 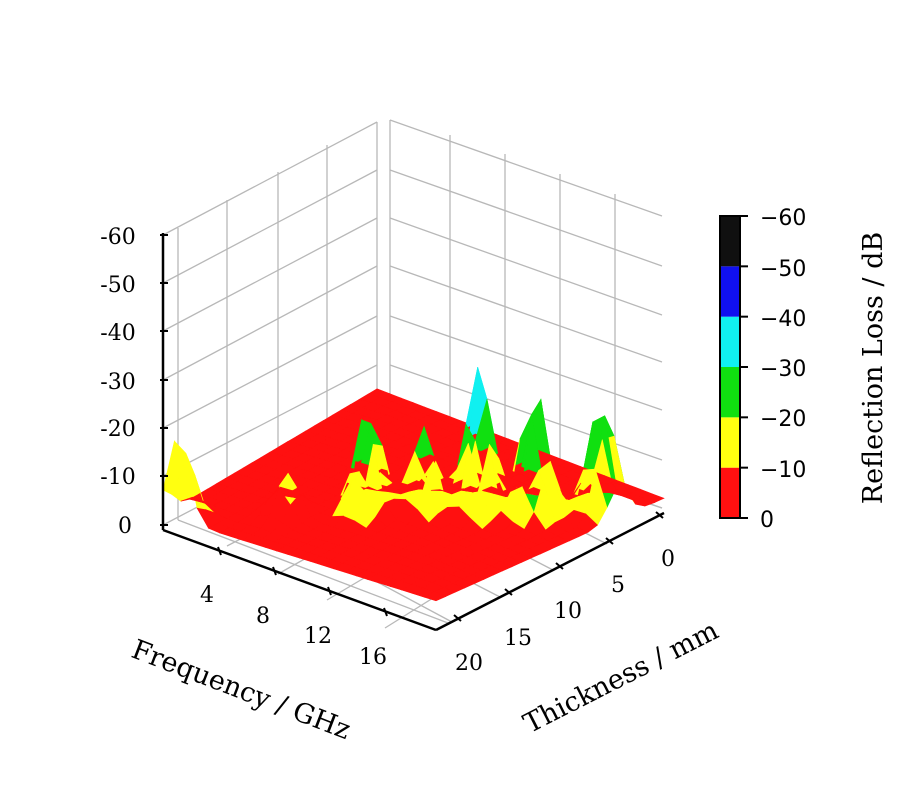 What do you see at coordinates (293, 626) in the screenshot?
I see `x-tick-labels: 4 8 12 16` at bounding box center [293, 626].